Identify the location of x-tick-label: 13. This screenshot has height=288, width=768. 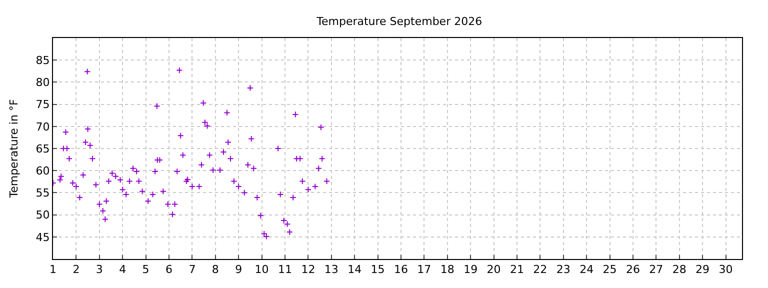
(331, 269).